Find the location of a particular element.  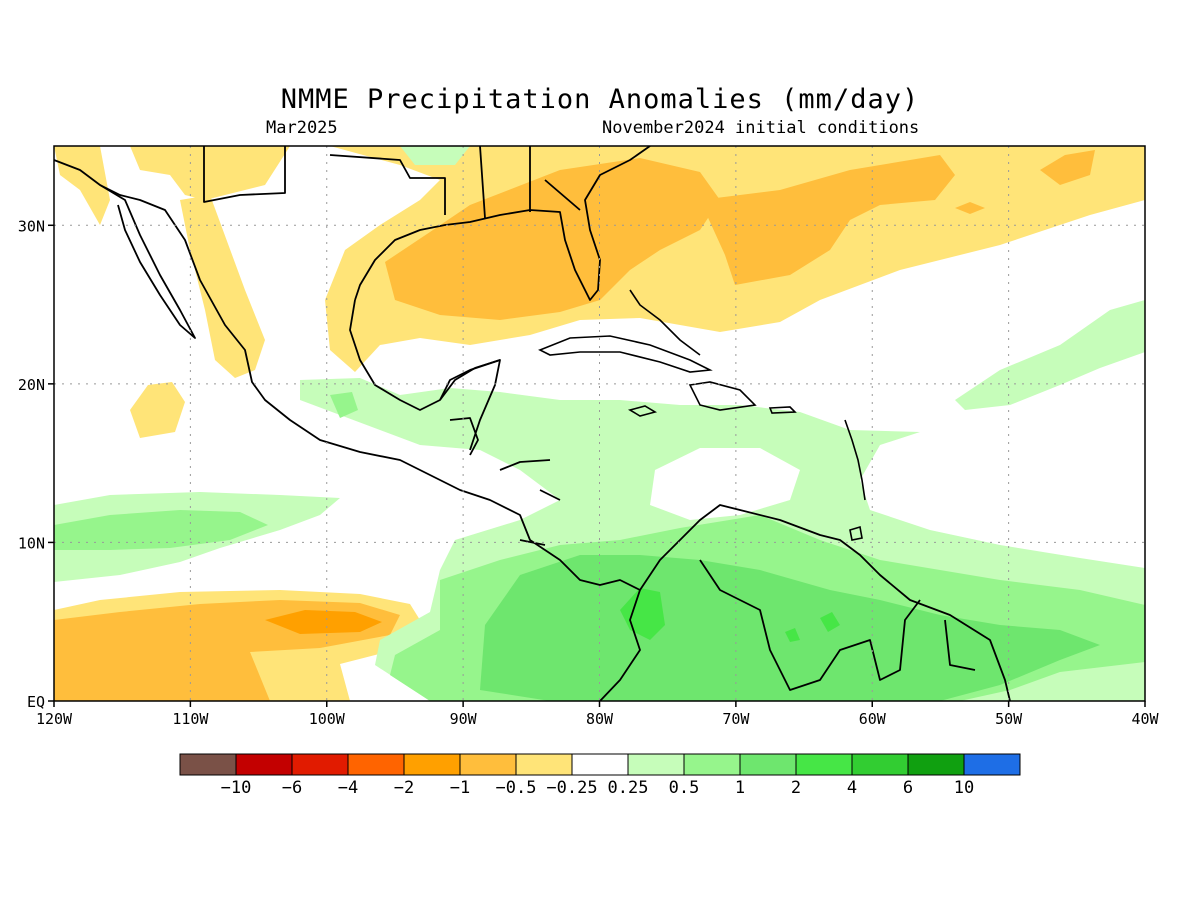

lon-tick-label: 50W is located at coordinates (1009, 719).